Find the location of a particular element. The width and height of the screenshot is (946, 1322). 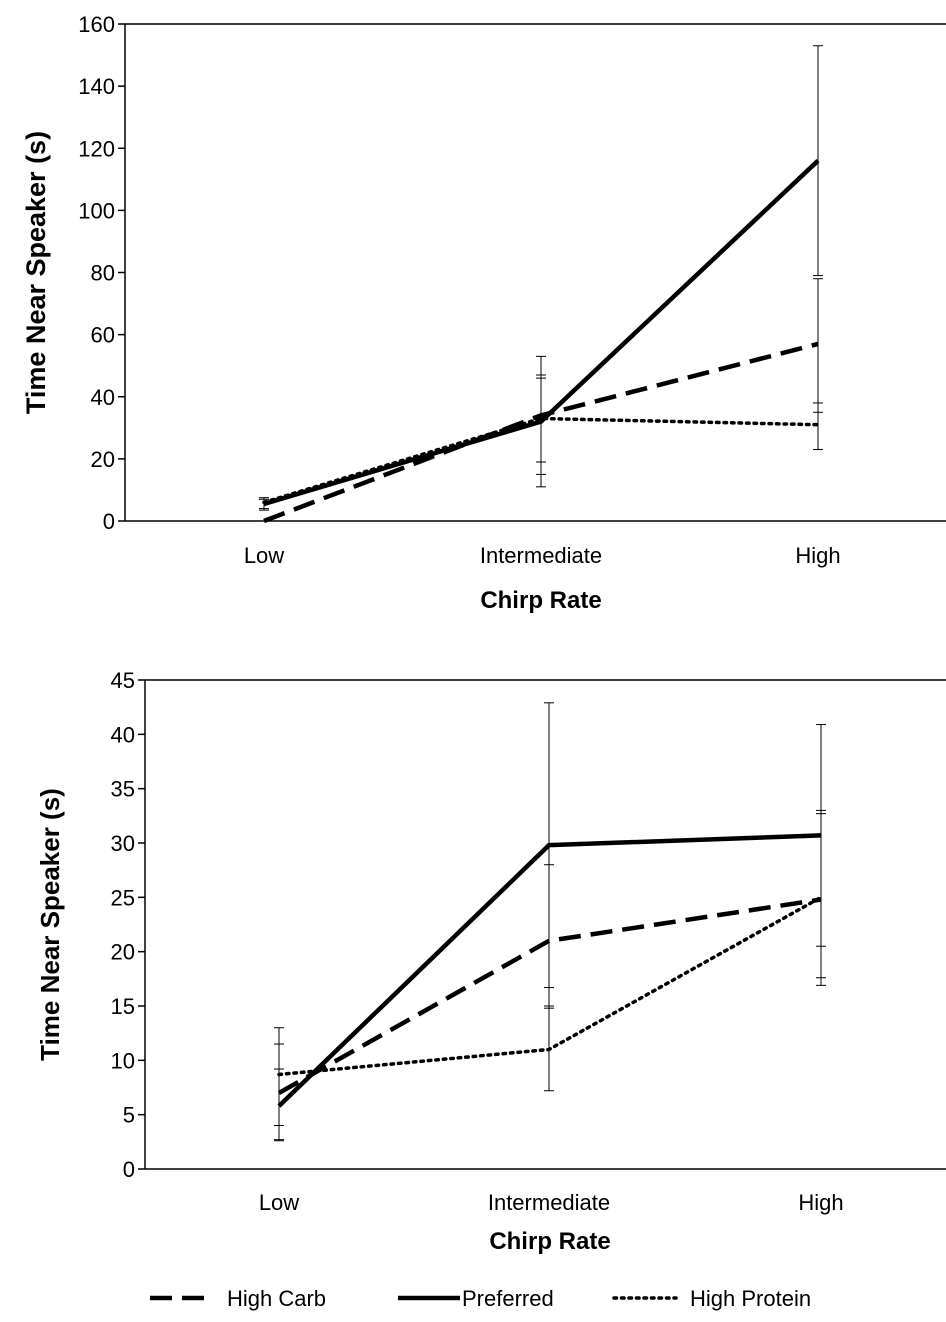

y-tick-label: 15 is located at coordinates (123, 1006).